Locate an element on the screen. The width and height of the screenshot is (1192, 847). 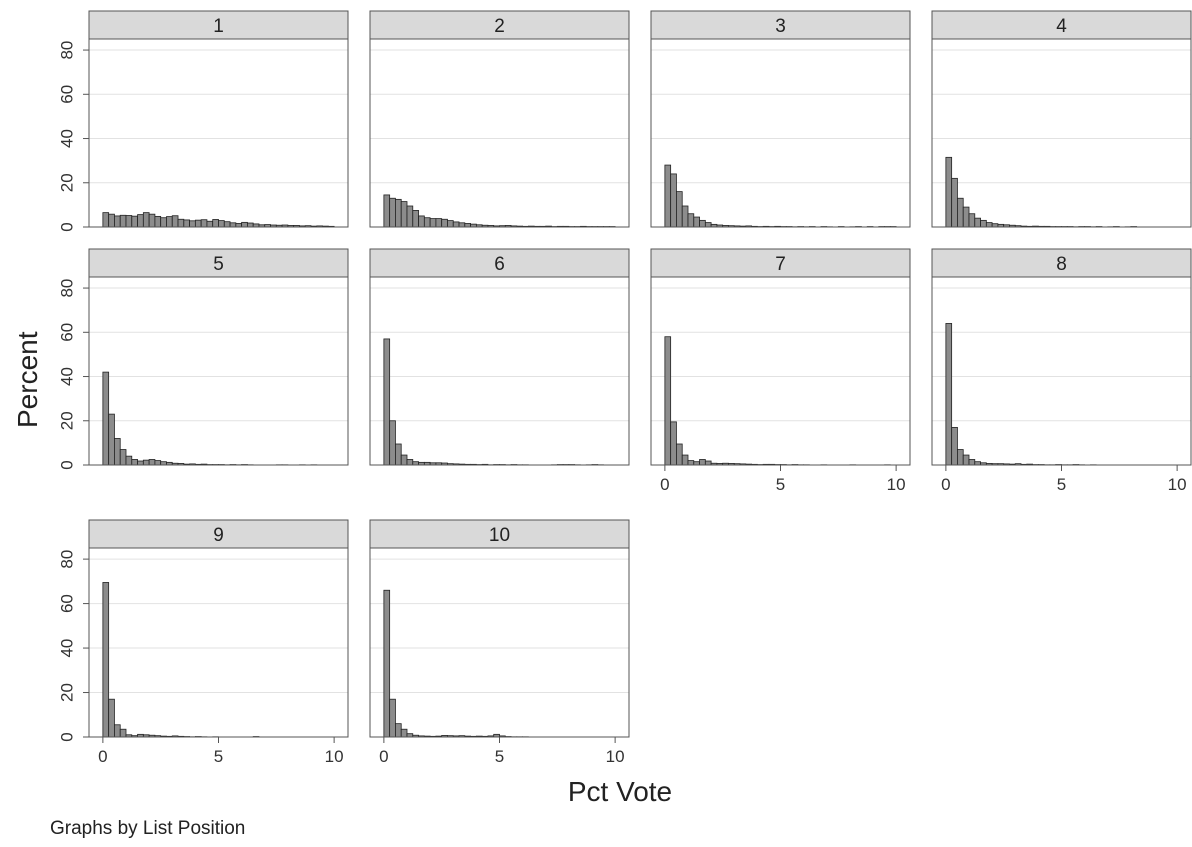
y-tick-label-5-20: 20 is located at coordinates (66, 420).